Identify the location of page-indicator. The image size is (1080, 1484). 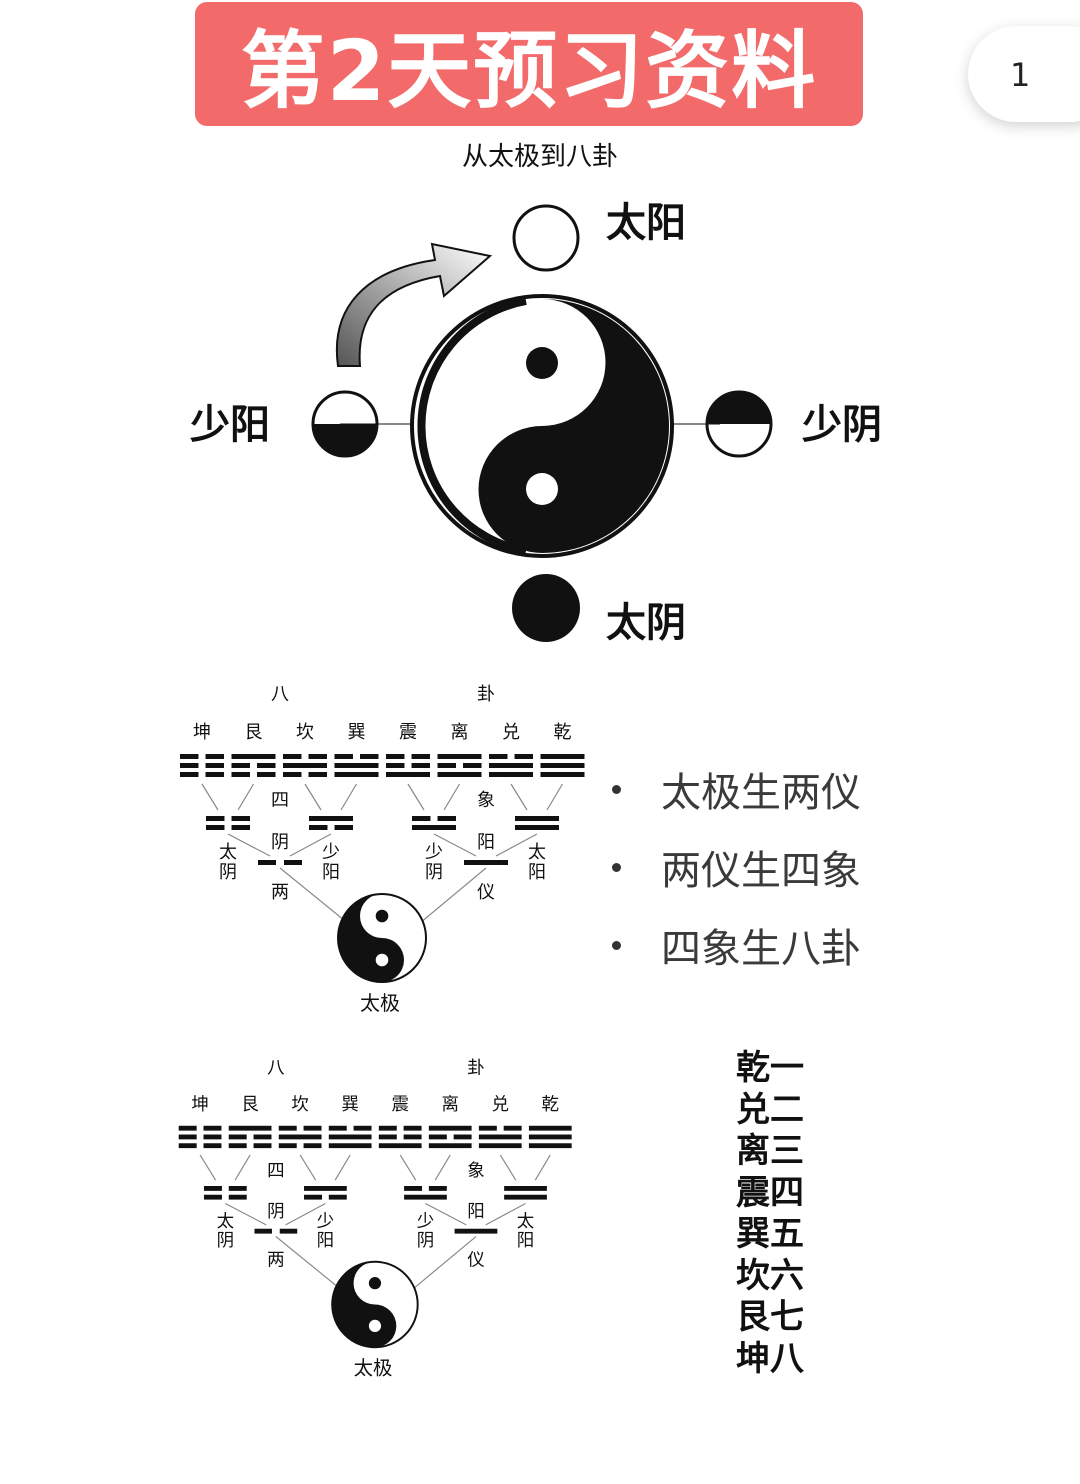
(1024, 74).